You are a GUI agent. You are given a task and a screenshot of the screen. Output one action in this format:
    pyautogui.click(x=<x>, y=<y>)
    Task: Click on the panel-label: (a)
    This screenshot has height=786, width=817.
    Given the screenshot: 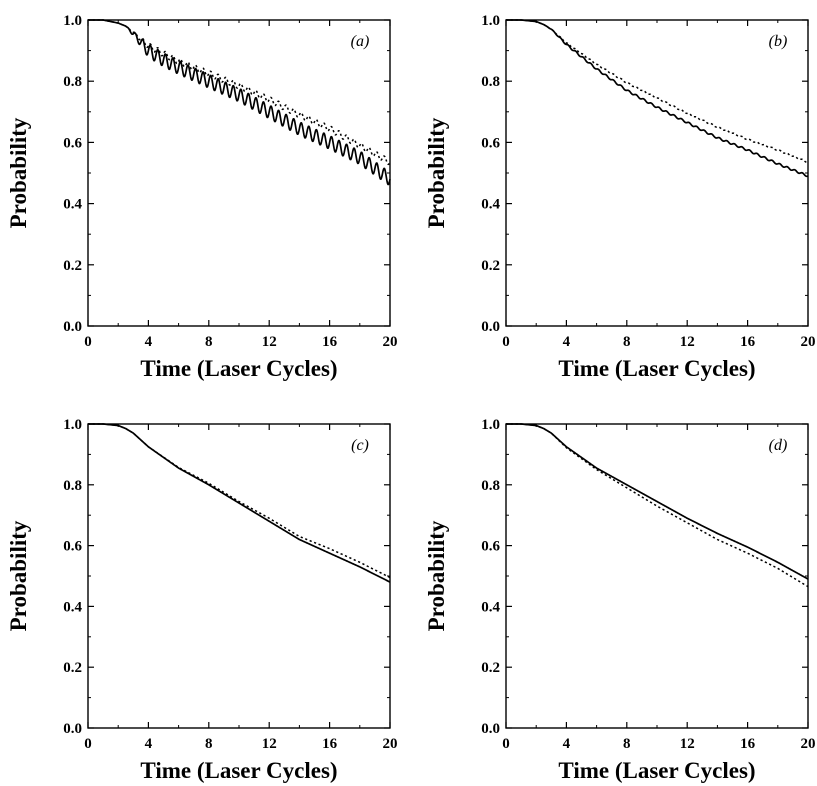 What is the action you would take?
    pyautogui.click(x=360, y=41)
    